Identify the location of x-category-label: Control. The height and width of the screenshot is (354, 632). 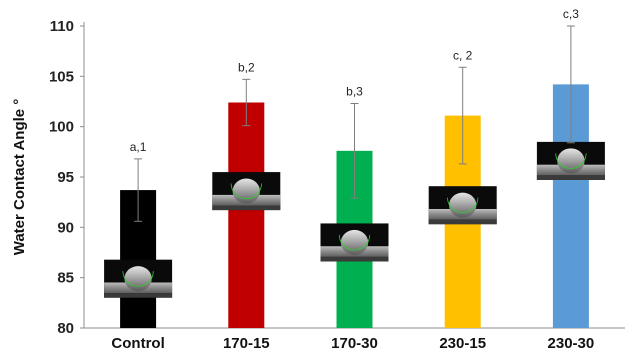
(137, 343).